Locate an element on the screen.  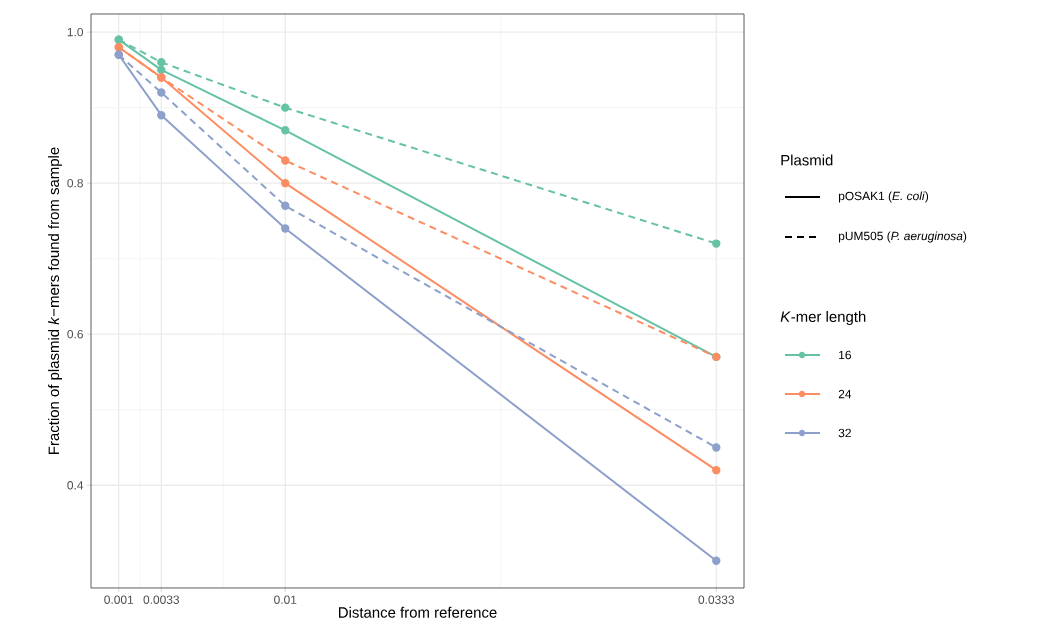
x-tick-label: 0.001 is located at coordinates (119, 599).